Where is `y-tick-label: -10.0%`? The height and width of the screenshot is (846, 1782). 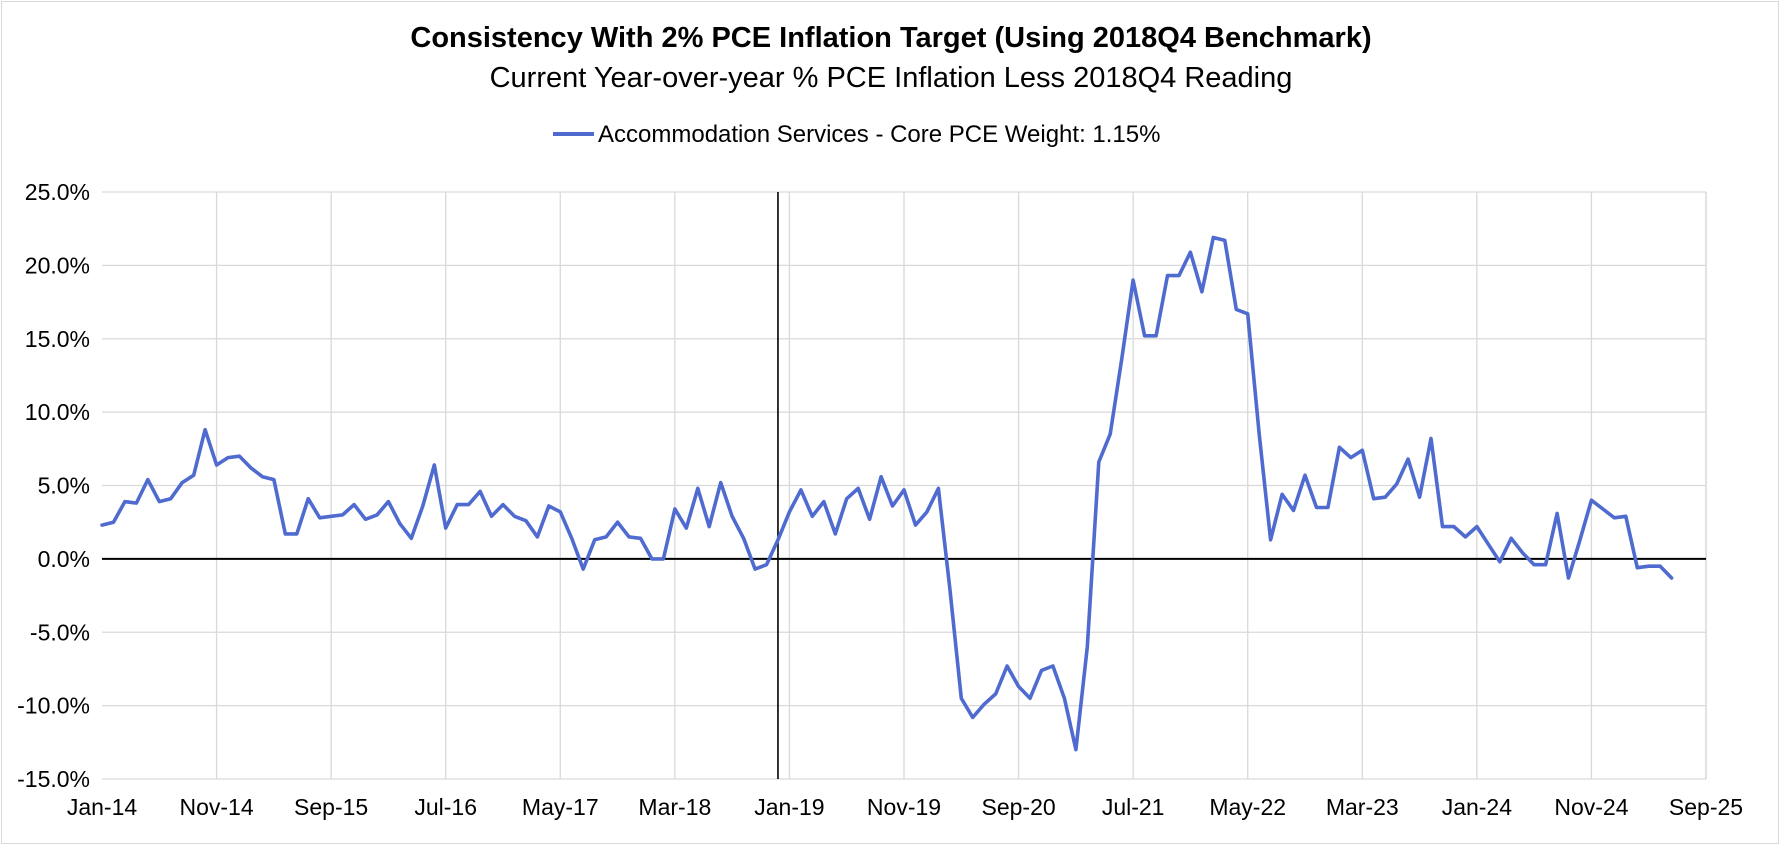 y-tick-label: -10.0% is located at coordinates (53, 706).